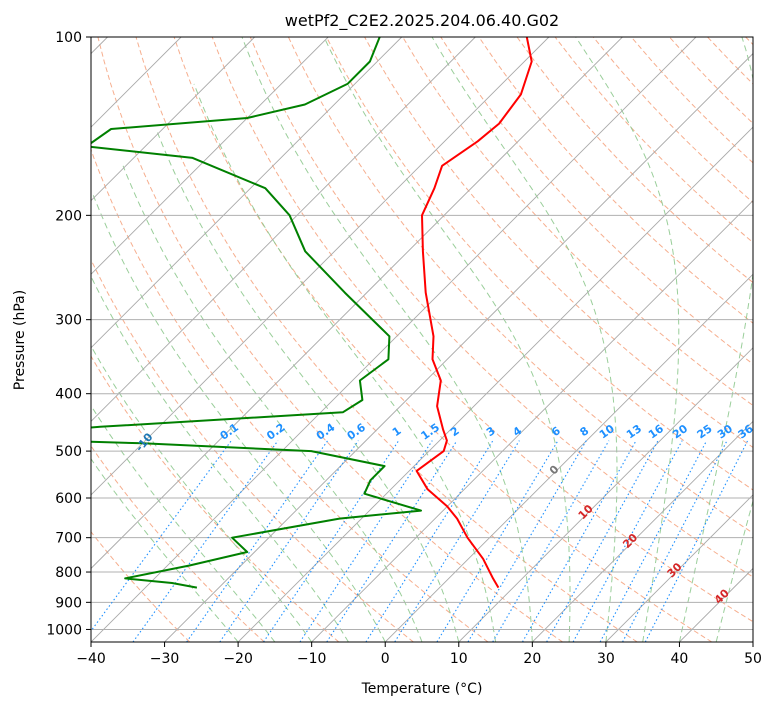 The width and height of the screenshot is (775, 708). What do you see at coordinates (459, 659) in the screenshot?
I see `x-tick-label: 10` at bounding box center [459, 659].